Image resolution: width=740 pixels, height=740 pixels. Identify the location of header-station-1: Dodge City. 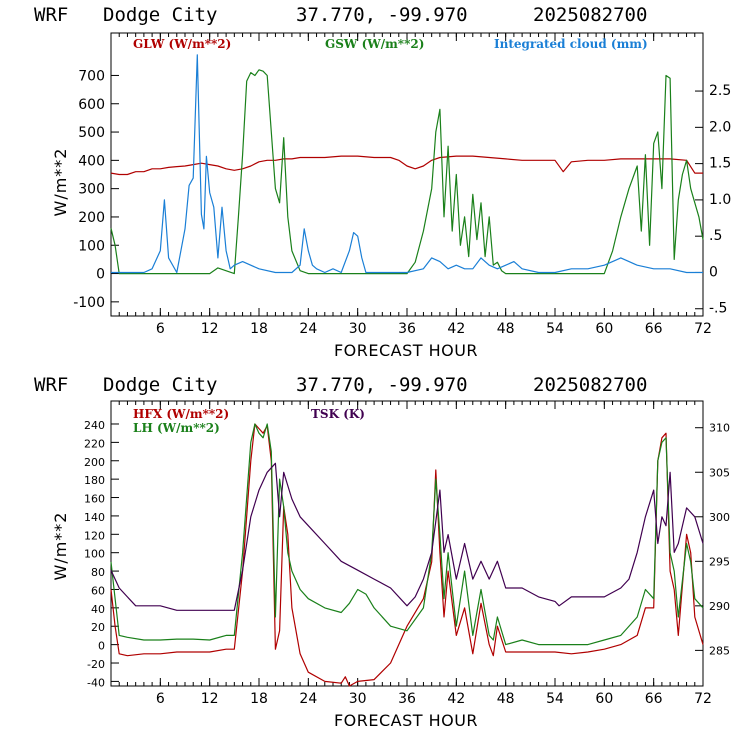
(160, 15).